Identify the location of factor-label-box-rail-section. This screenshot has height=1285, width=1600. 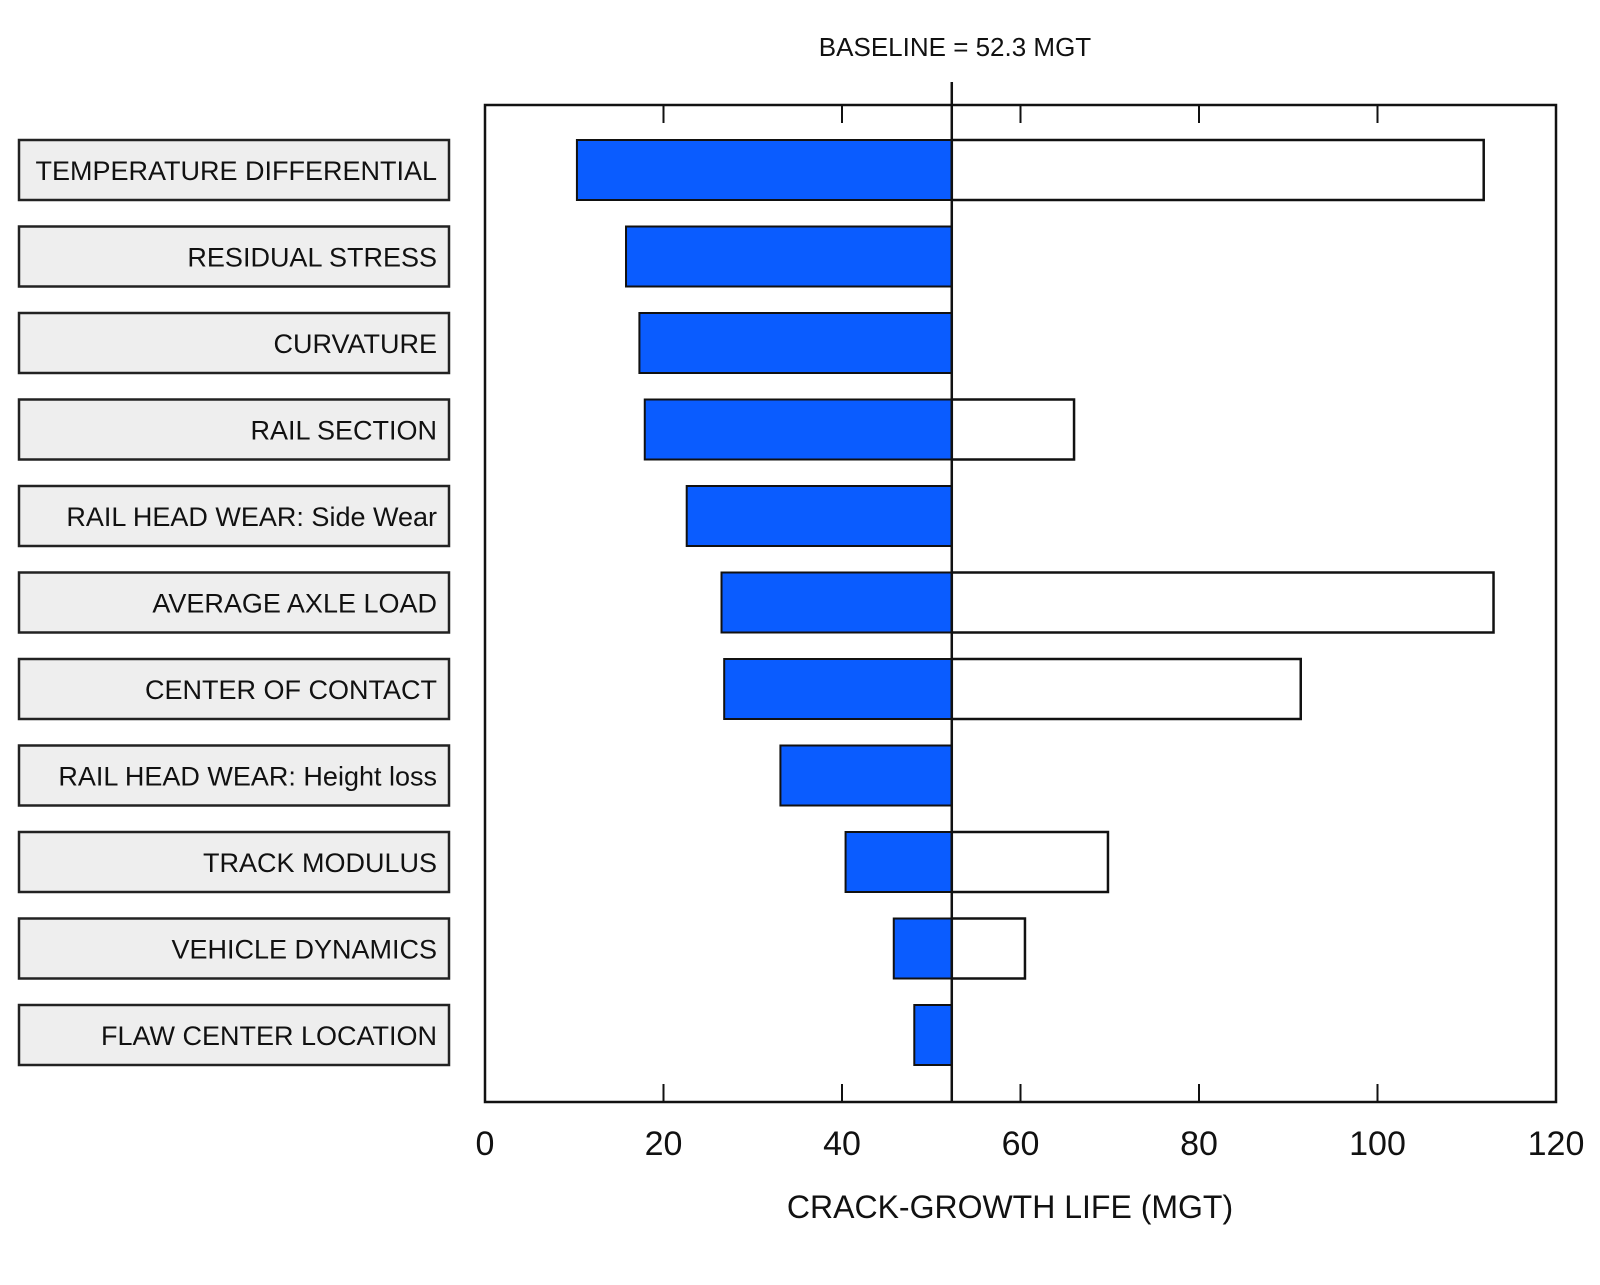
(234, 429).